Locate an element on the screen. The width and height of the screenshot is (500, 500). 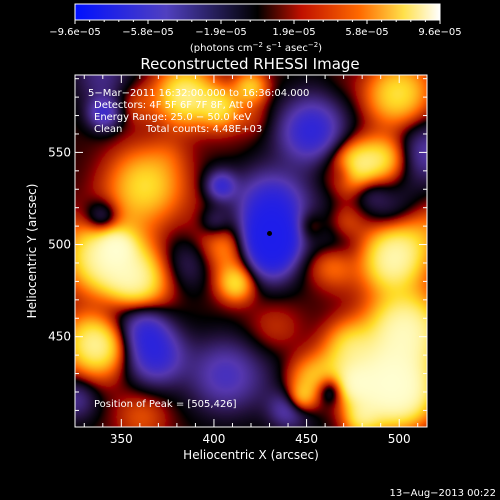
y-tick-label: 550 is located at coordinates (59, 152).